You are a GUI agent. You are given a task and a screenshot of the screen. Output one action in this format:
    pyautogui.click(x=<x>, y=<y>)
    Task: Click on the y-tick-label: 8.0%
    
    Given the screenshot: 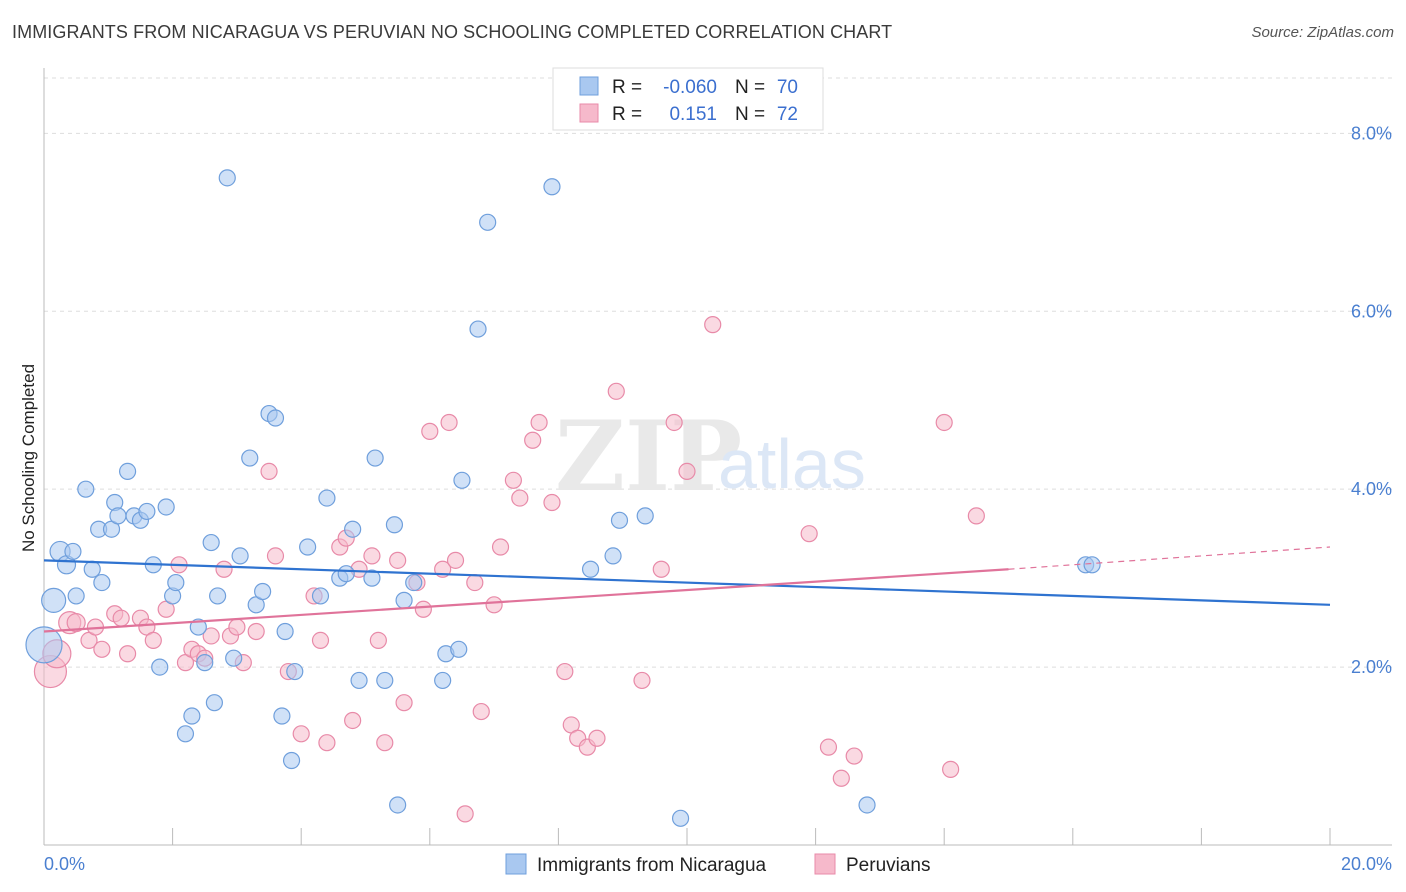 What is the action you would take?
    pyautogui.click(x=1371, y=133)
    